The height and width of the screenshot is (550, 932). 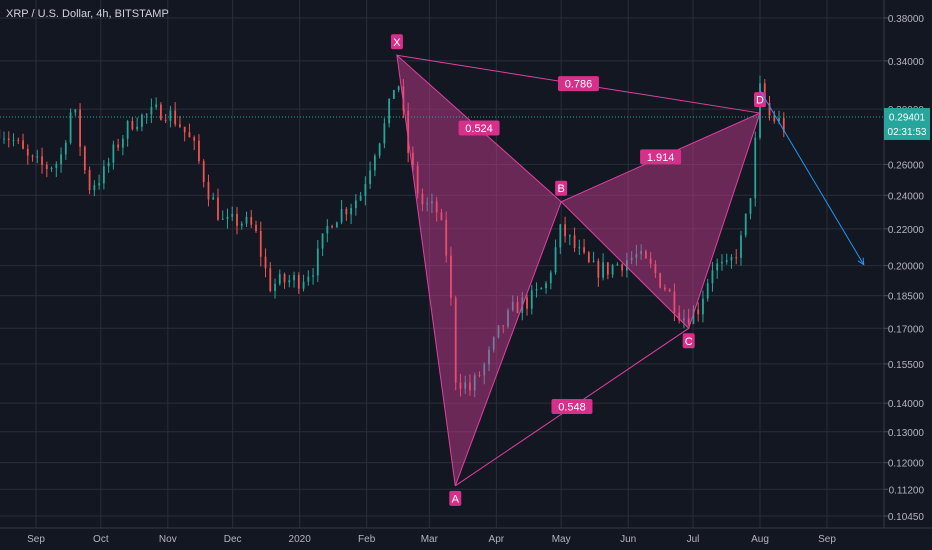 I want to click on last-price-tag: 0.29401 02:31:53, so click(x=465, y=123).